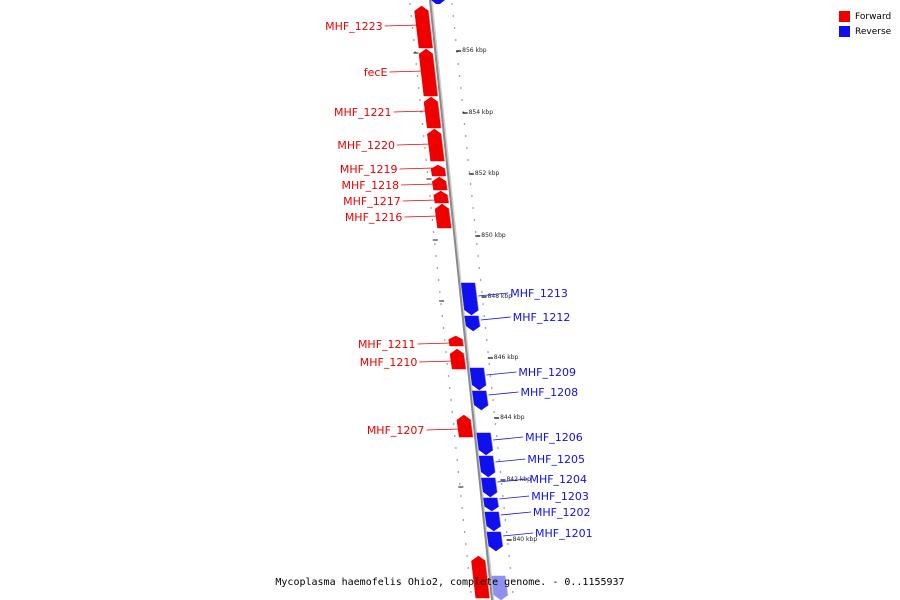  I want to click on gene-label-reverse: MHF_1204, so click(558, 479).